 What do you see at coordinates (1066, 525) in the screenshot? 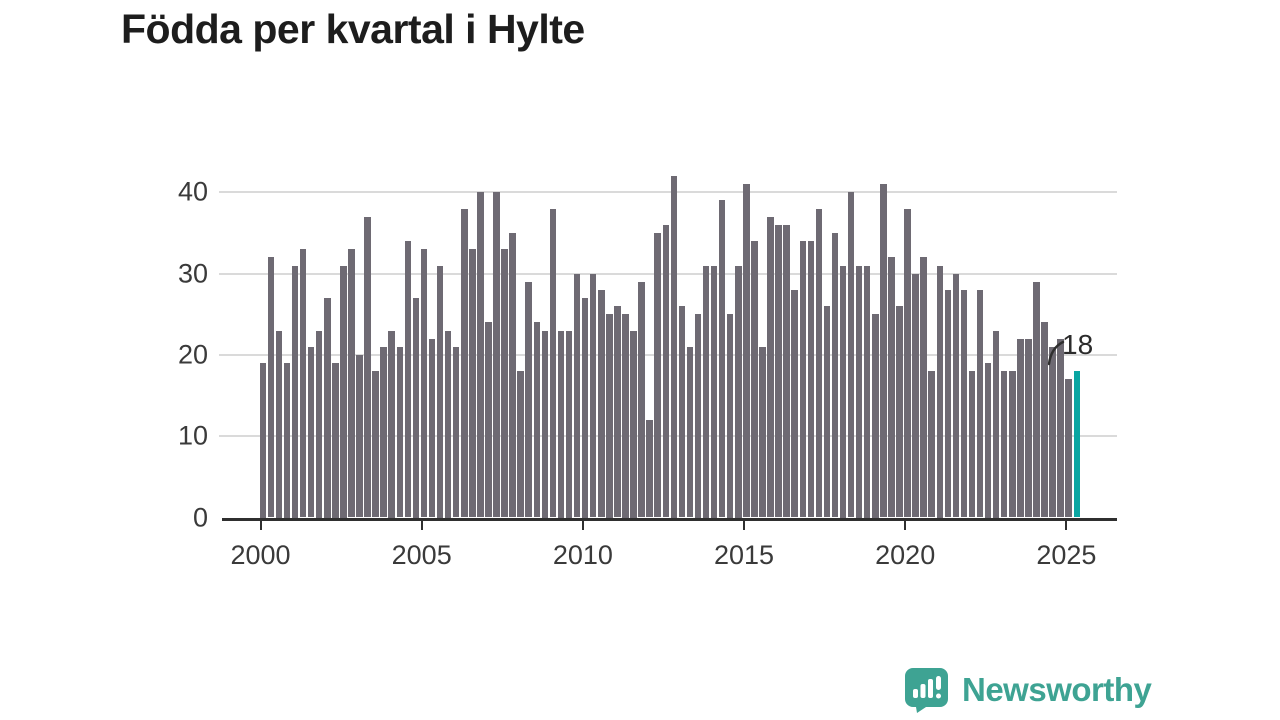
I see `x-axis-tick-2025` at bounding box center [1066, 525].